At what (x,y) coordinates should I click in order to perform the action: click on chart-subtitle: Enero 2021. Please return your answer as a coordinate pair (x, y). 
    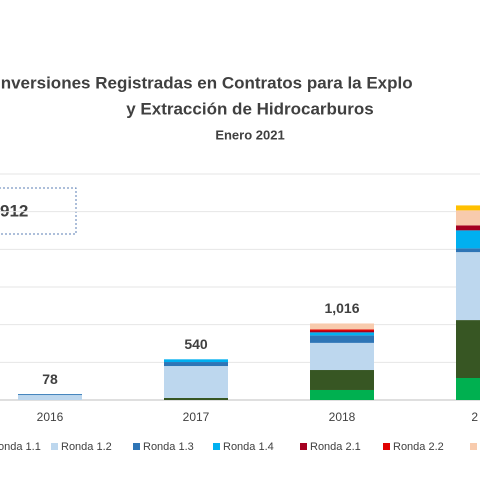
    Looking at the image, I should click on (249, 134).